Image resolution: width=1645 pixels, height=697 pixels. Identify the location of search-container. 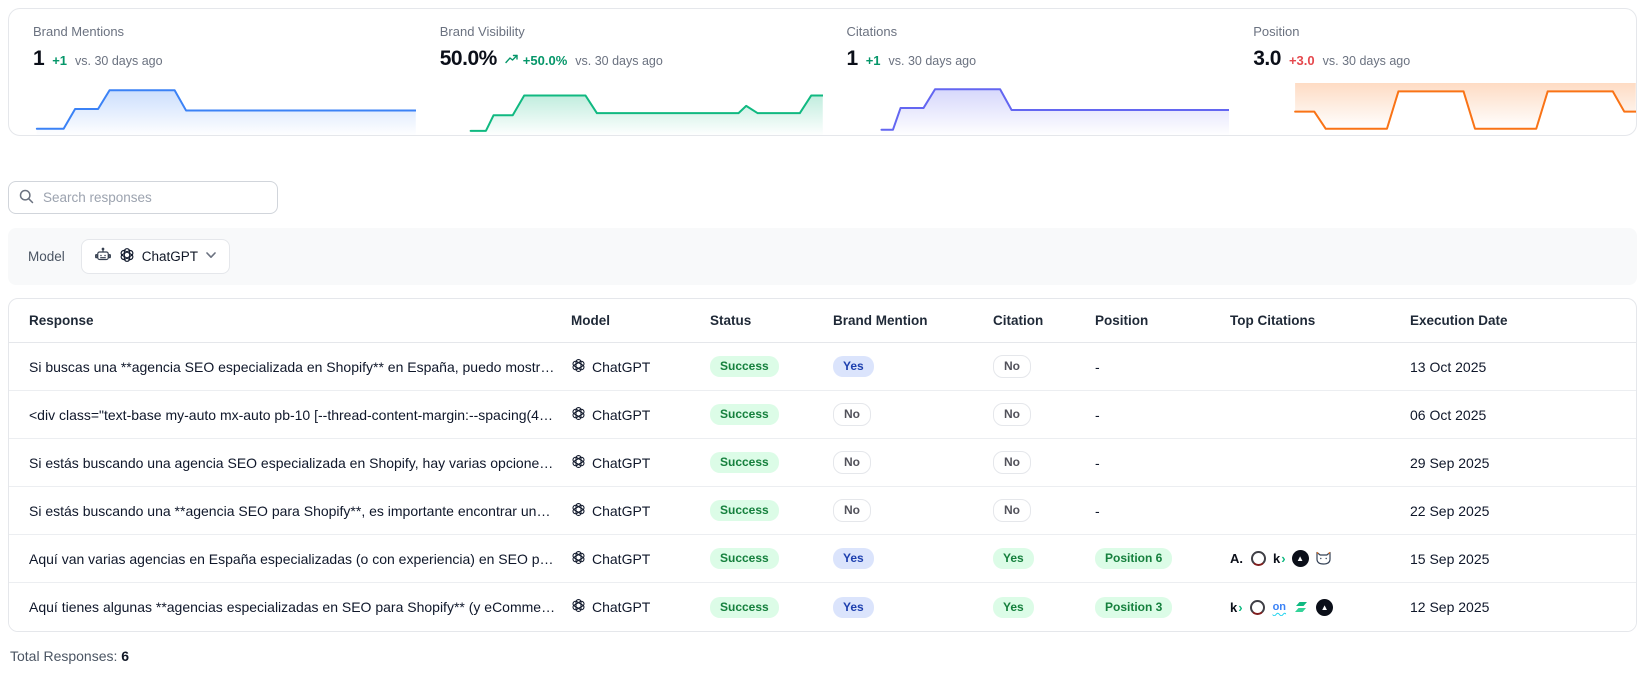
(143, 197).